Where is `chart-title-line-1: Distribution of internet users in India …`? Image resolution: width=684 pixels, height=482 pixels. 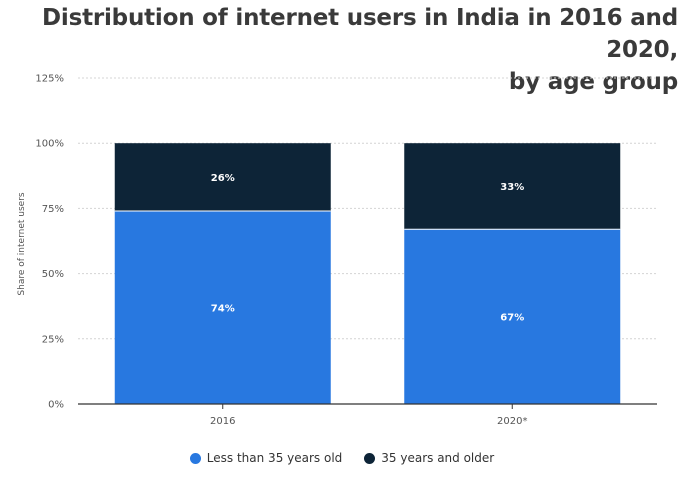
chart-title-line-1: Distribution of internet users in India … is located at coordinates (360, 34).